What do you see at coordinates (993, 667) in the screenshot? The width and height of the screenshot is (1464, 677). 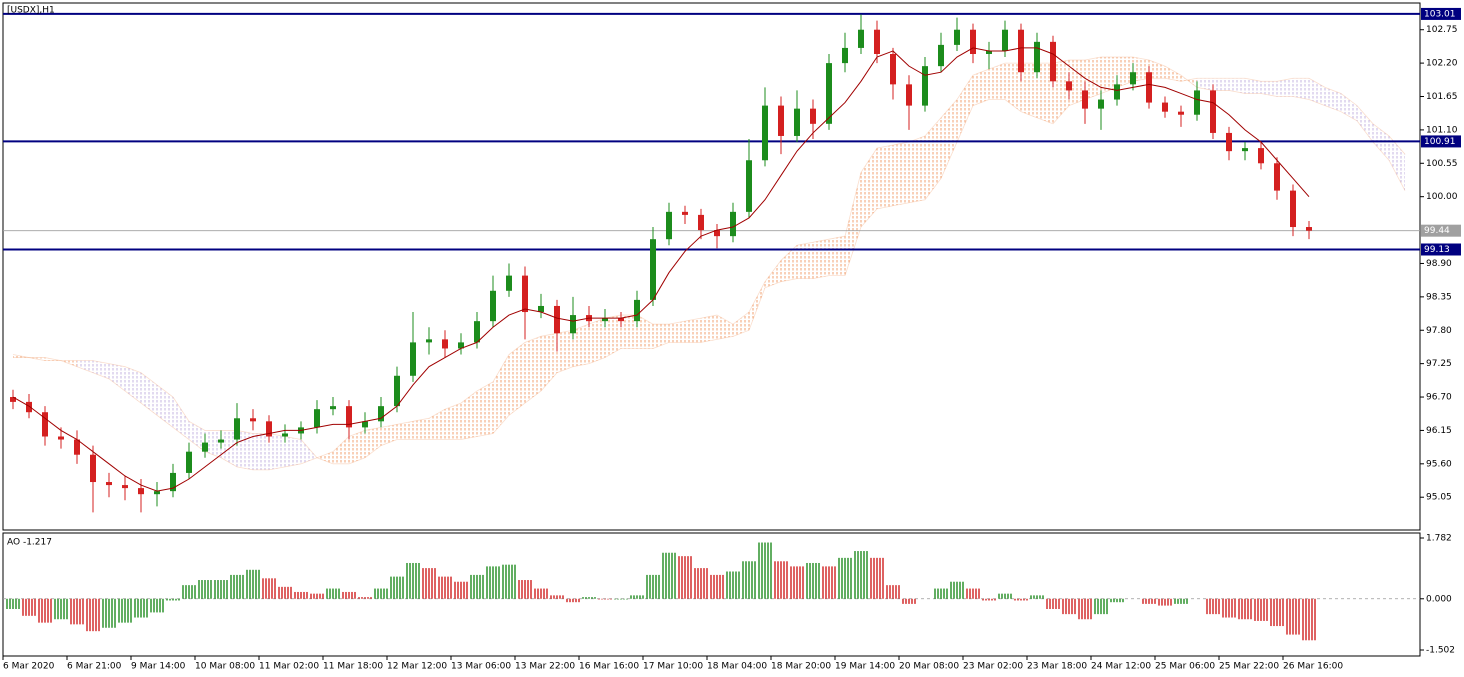 I see `x-tick-label: 23 Mar 02:00` at bounding box center [993, 667].